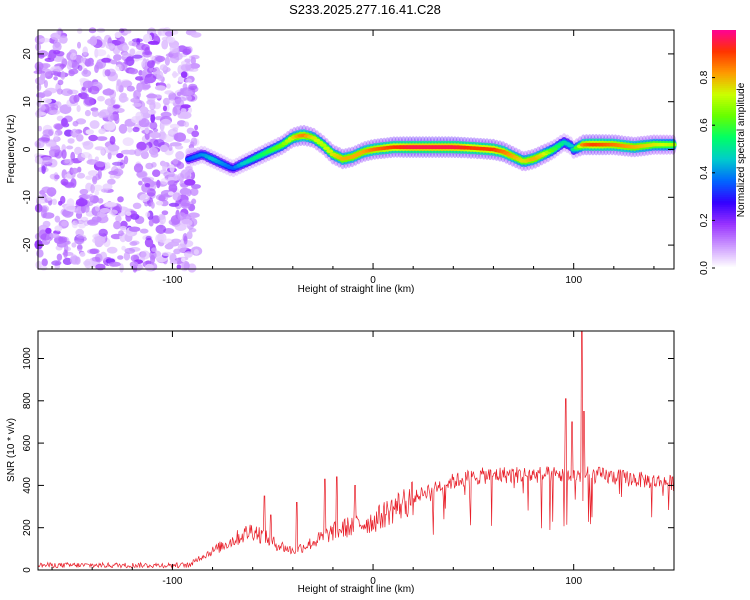 The image size is (750, 600). Describe the element at coordinates (27, 244) in the screenshot. I see `y-tick-label: -20` at that location.